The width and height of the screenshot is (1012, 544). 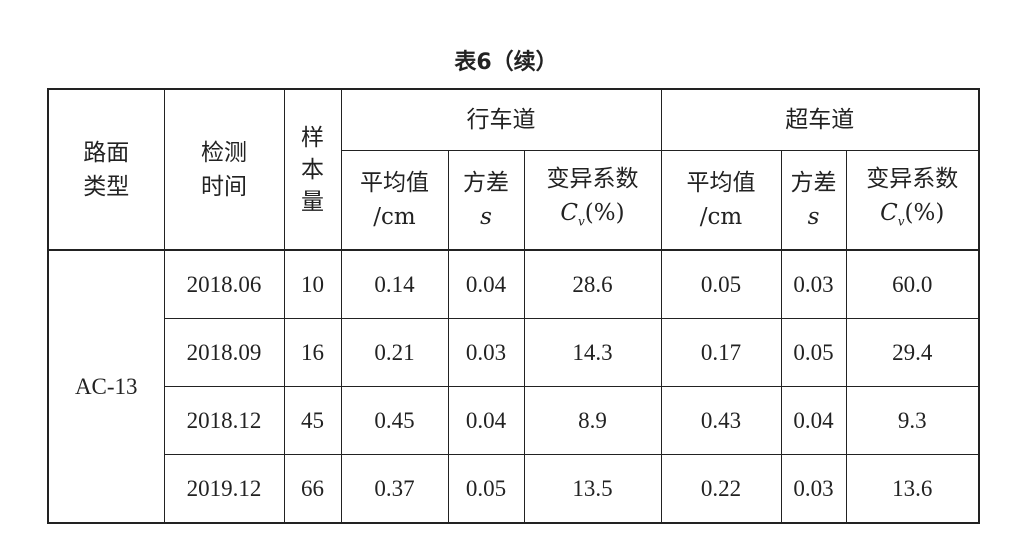 What do you see at coordinates (312, 420) in the screenshot?
I see `table-cell: 45` at bounding box center [312, 420].